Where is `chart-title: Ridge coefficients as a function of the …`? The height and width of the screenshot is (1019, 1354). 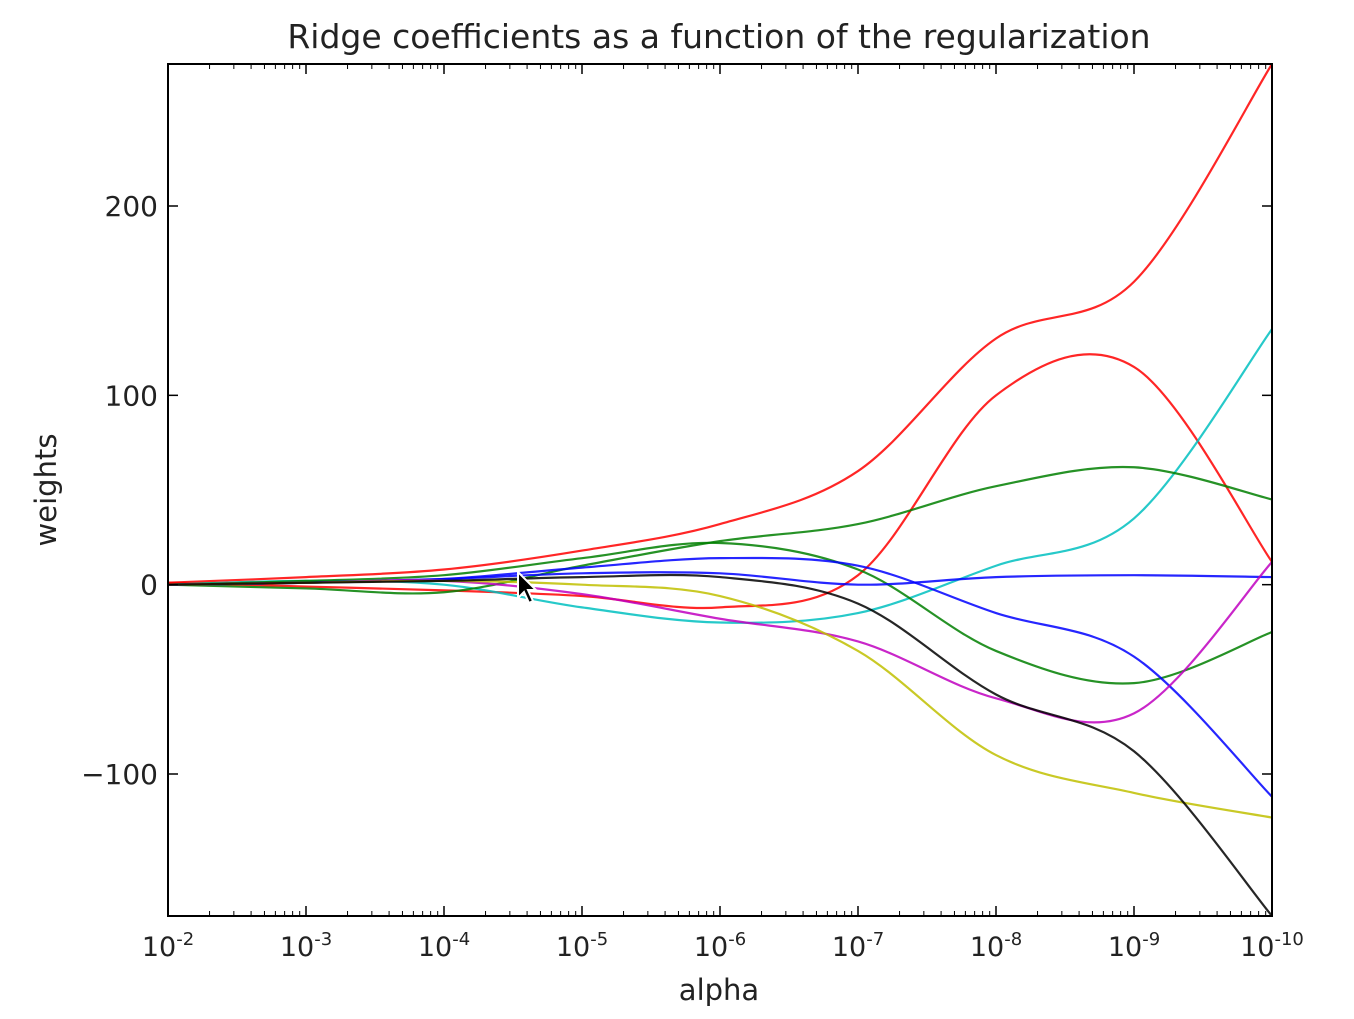 chart-title: Ridge coefficients as a function of the … is located at coordinates (718, 36).